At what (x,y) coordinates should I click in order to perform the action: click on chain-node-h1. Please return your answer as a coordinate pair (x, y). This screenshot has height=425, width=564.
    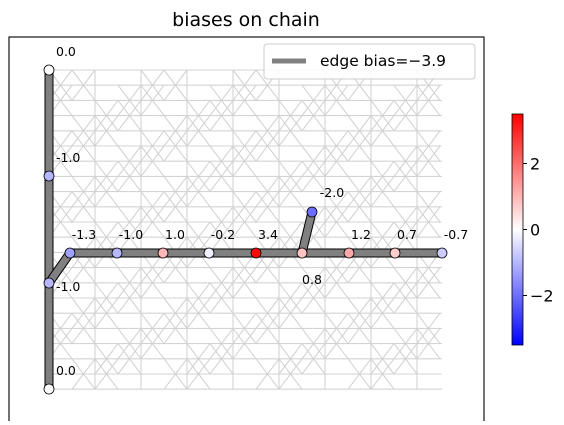
    Looking at the image, I should click on (70, 253).